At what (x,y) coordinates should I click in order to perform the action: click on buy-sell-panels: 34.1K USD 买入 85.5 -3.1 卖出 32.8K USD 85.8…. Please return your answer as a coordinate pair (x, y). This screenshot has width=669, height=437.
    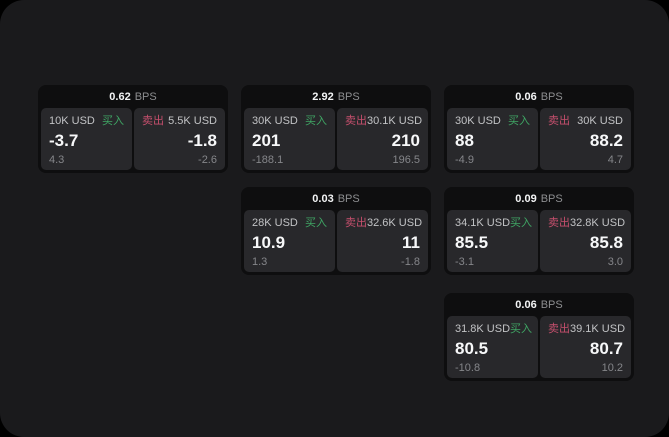
    Looking at the image, I should click on (539, 241).